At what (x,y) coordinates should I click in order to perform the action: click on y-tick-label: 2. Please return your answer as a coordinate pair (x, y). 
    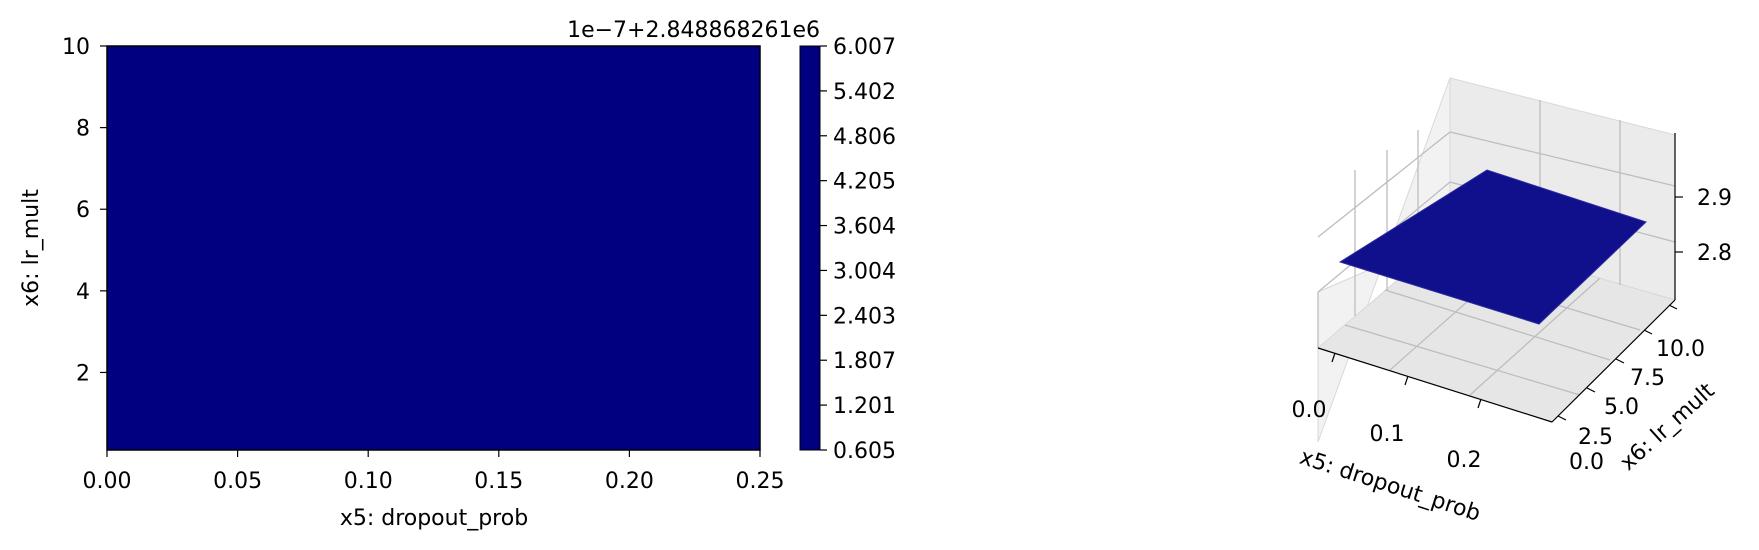
    Looking at the image, I should click on (83, 373).